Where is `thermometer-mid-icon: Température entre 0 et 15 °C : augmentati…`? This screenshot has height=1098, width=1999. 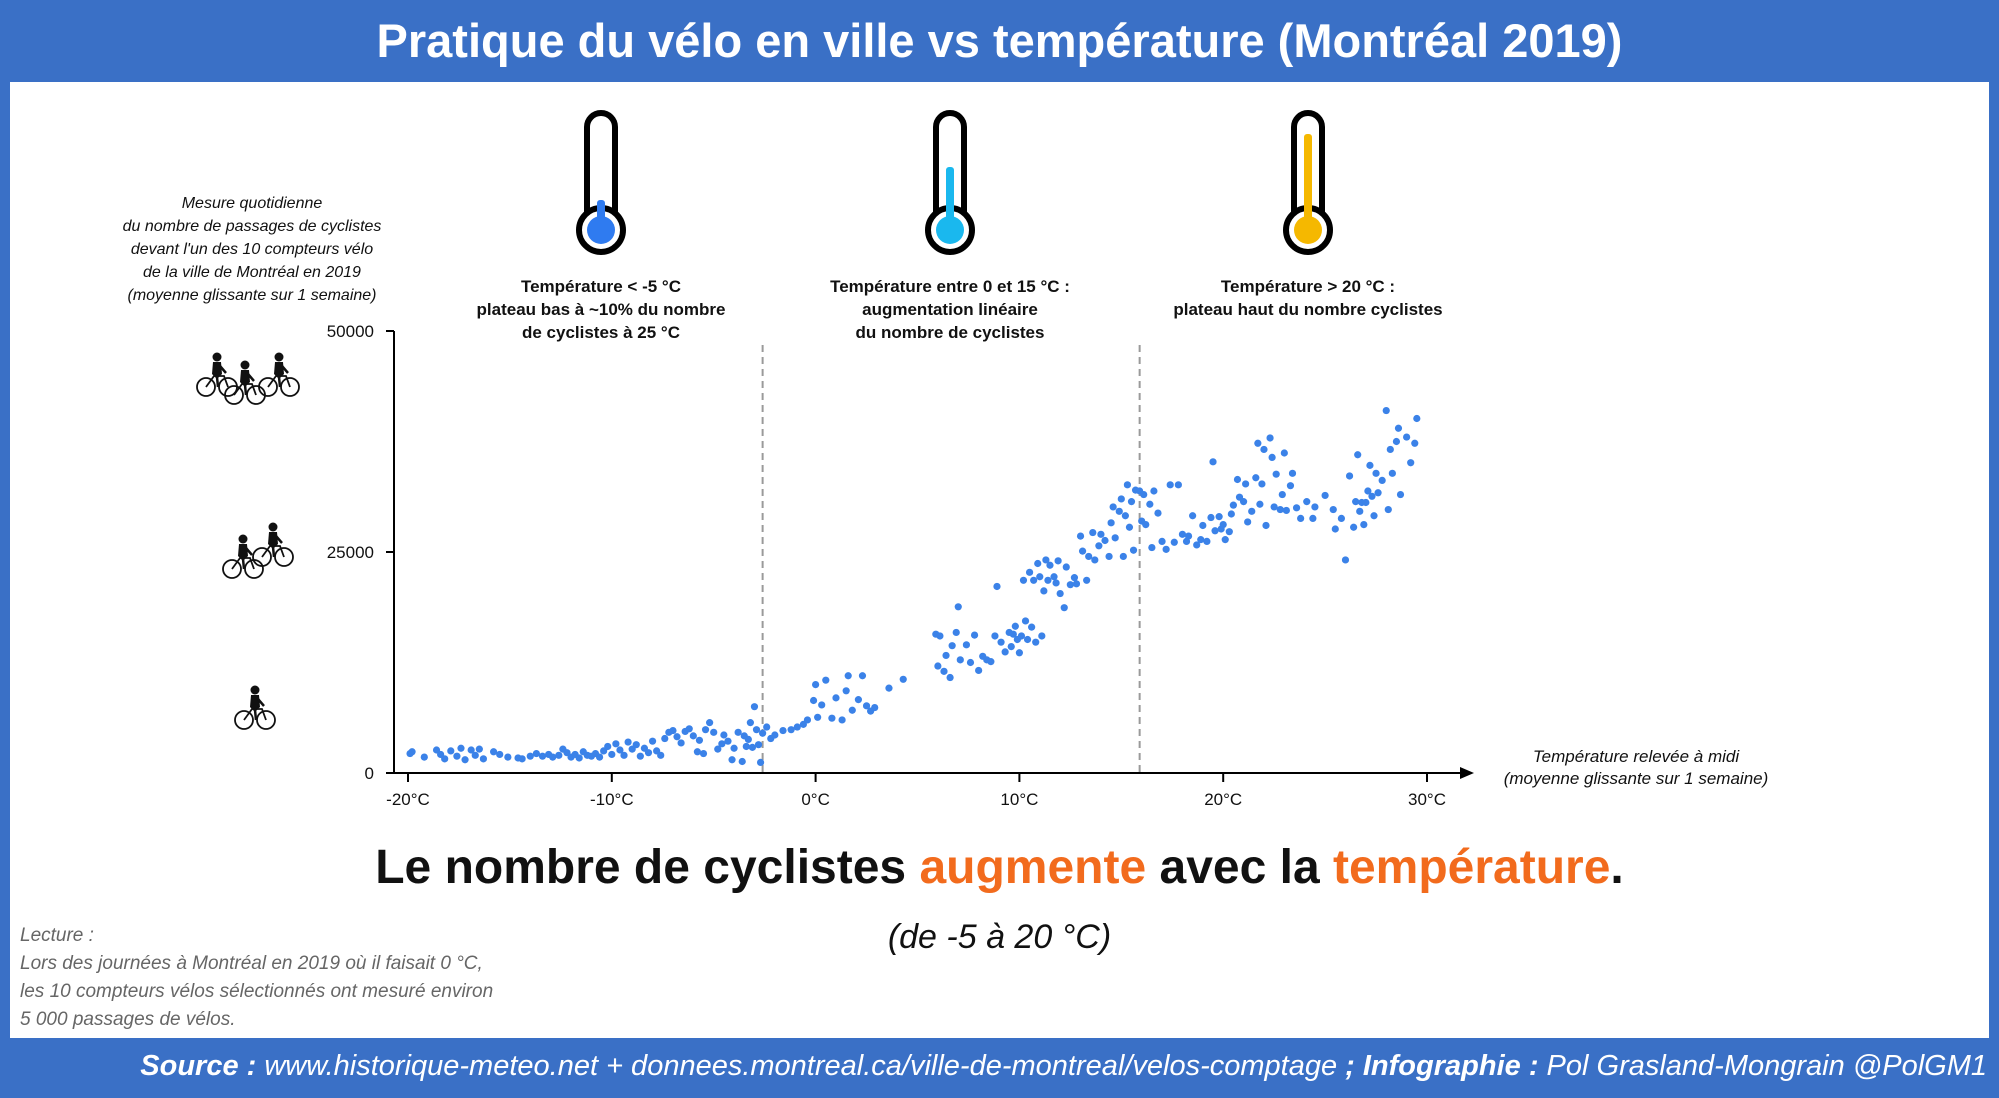 thermometer-mid-icon: Température entre 0 et 15 °C : augmentati… is located at coordinates (950, 226).